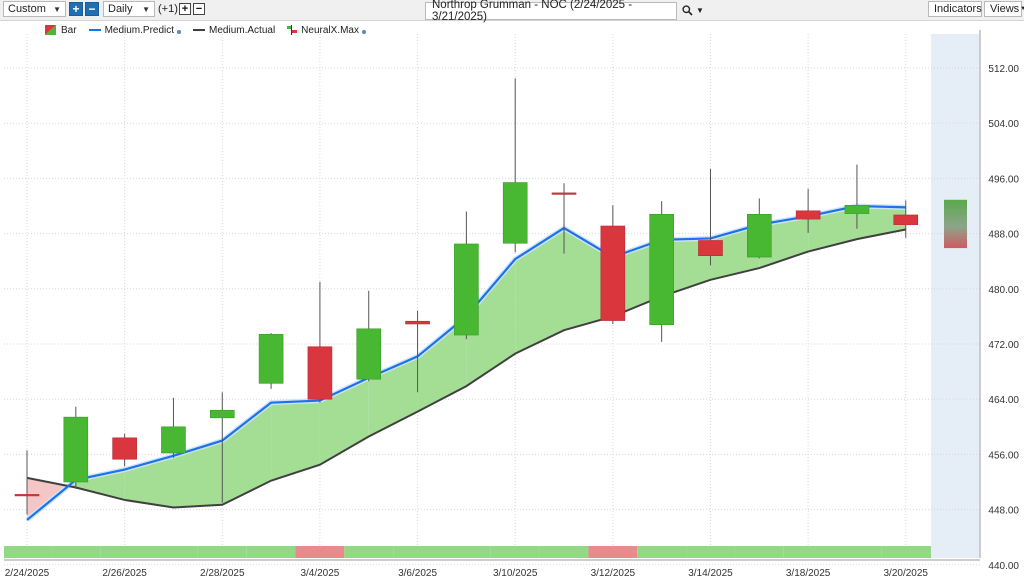  I want to click on indicators-label: Indicators, so click(958, 9).